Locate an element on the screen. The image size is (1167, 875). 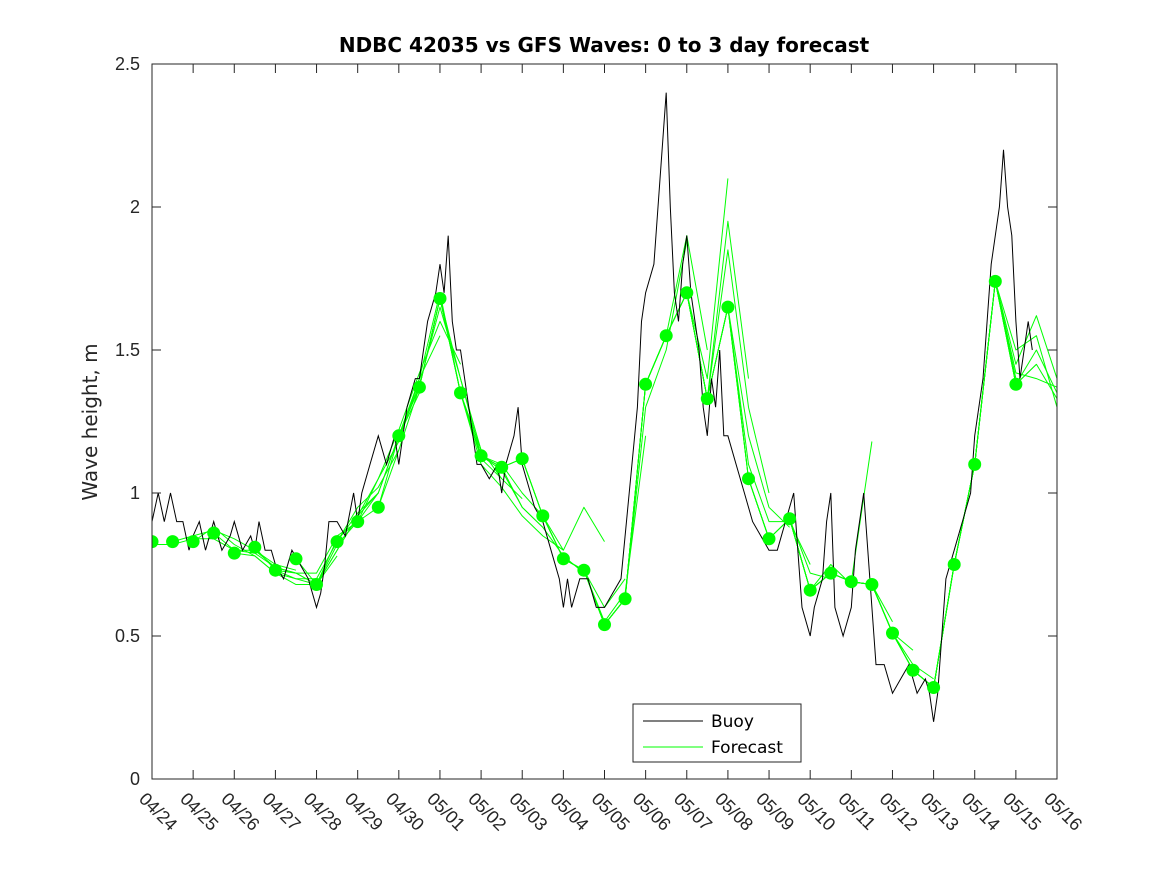
y-axis-label: Wave height, m is located at coordinates (90, 421).